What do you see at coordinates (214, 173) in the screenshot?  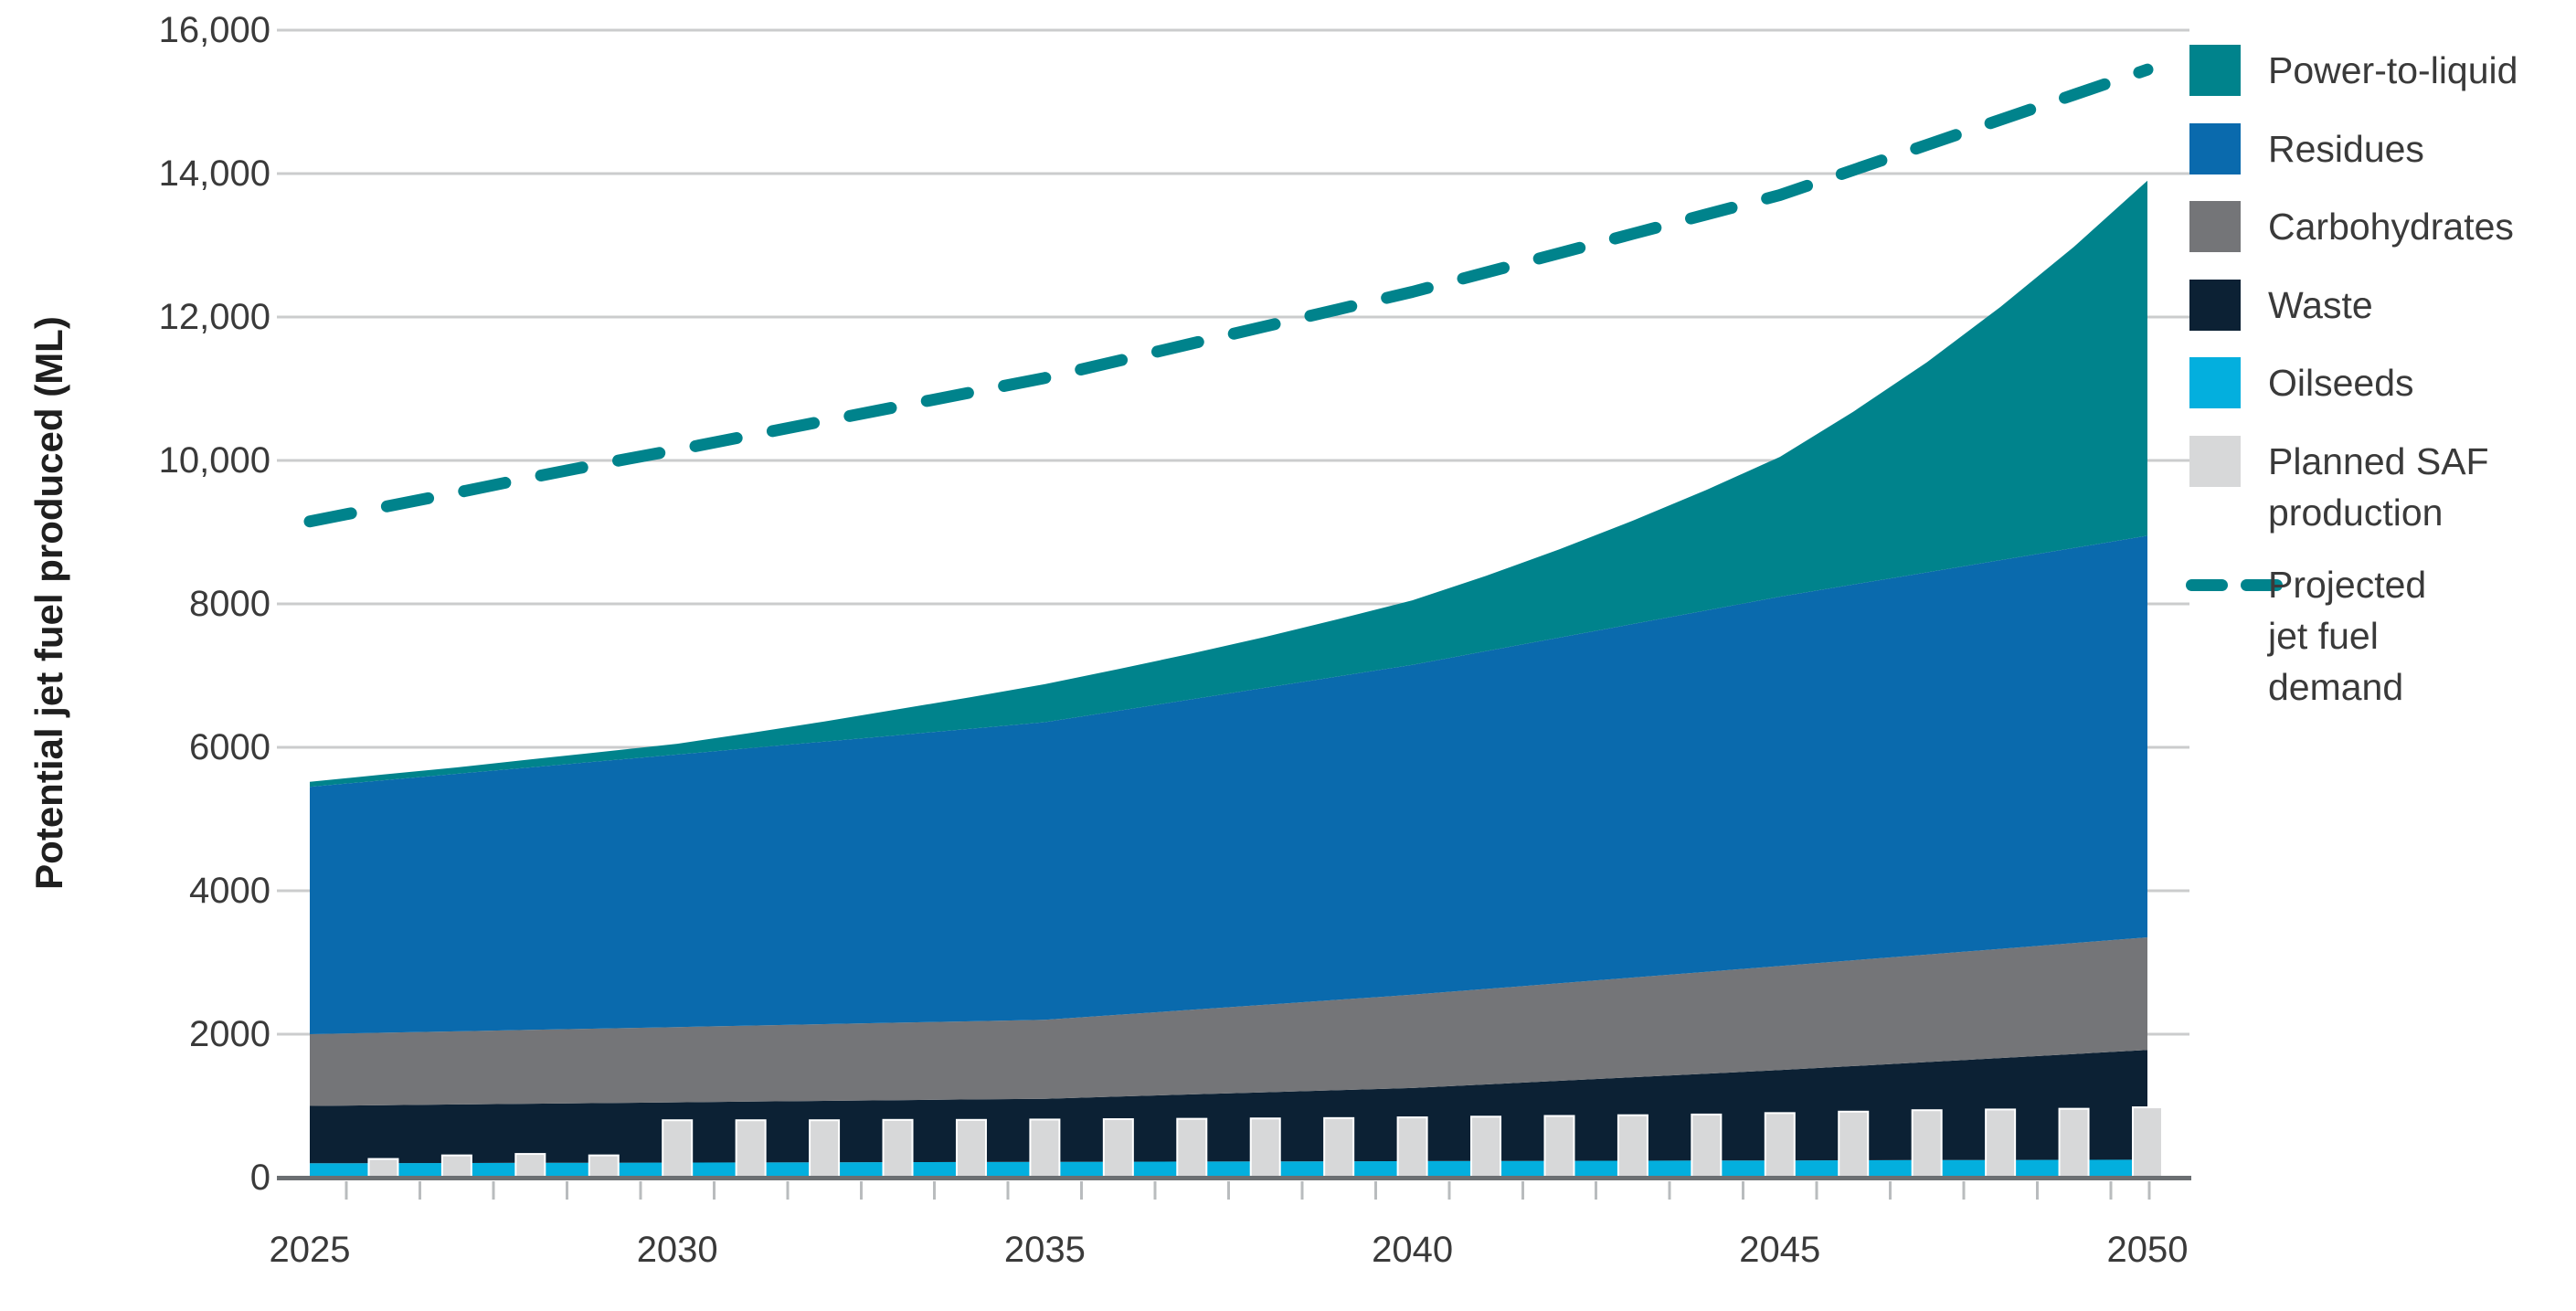 I see `y-tick-label: 14,000` at bounding box center [214, 173].